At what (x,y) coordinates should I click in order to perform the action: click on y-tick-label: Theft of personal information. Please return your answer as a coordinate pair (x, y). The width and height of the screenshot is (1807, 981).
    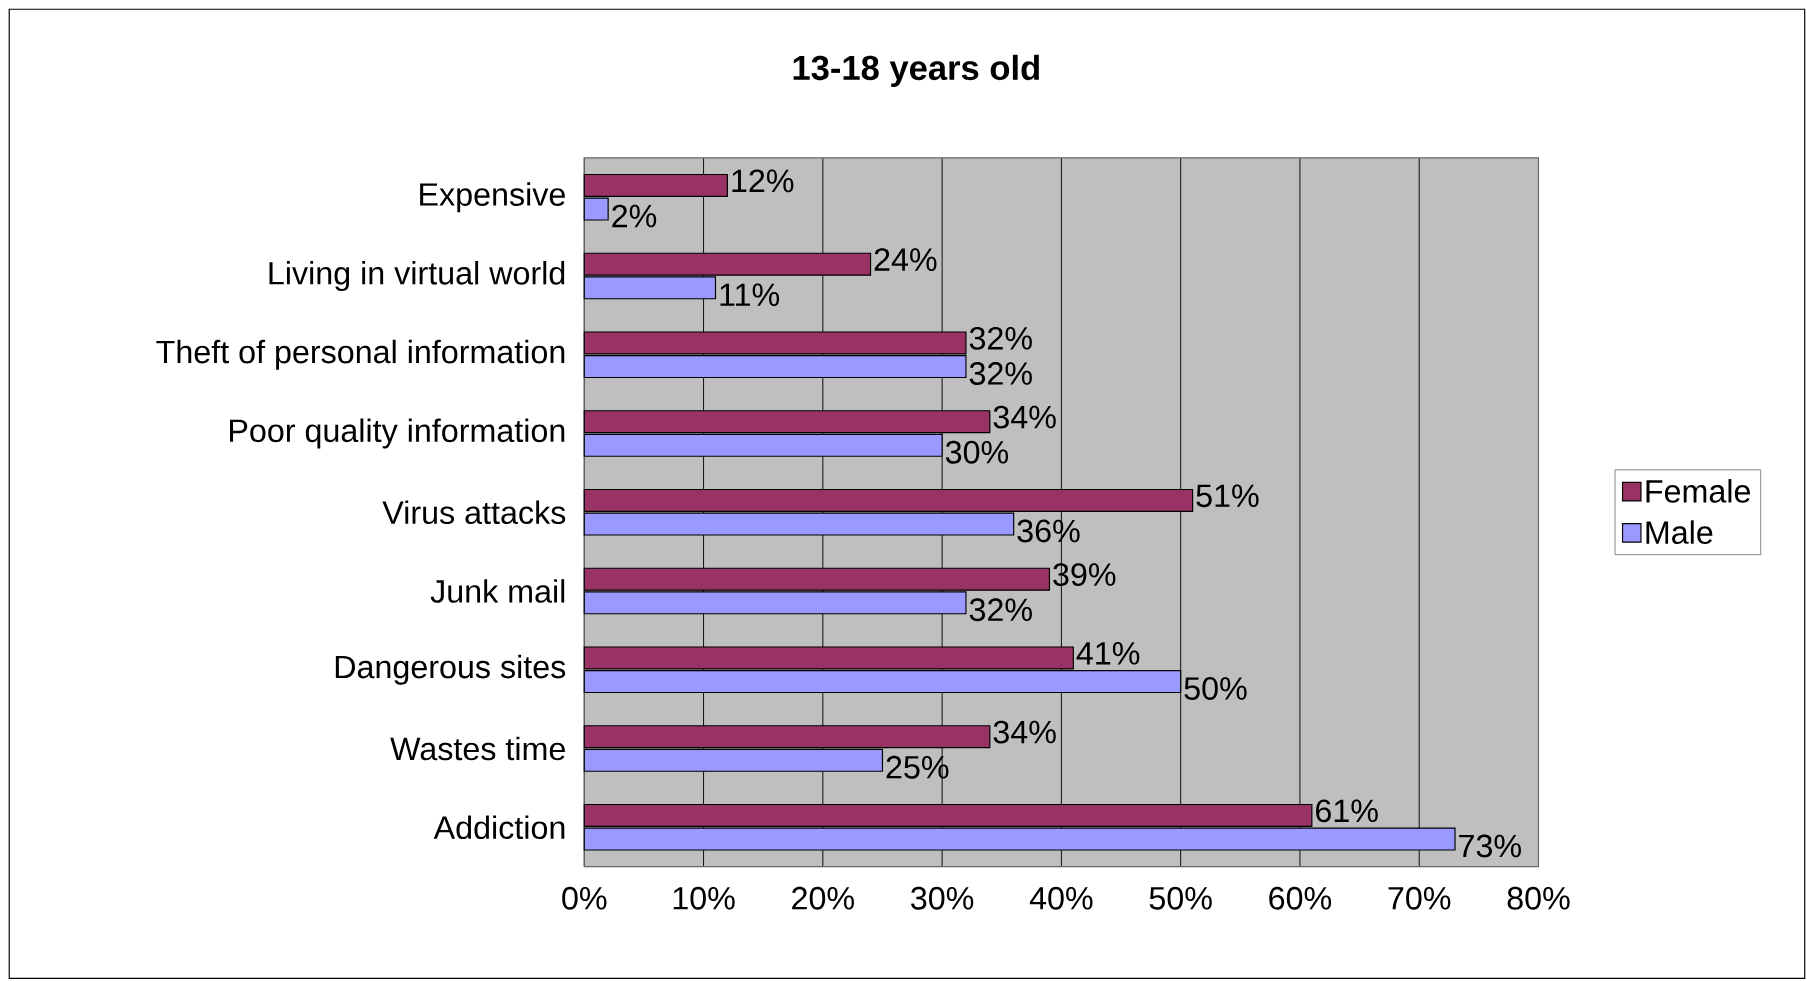
    Looking at the image, I should click on (360, 354).